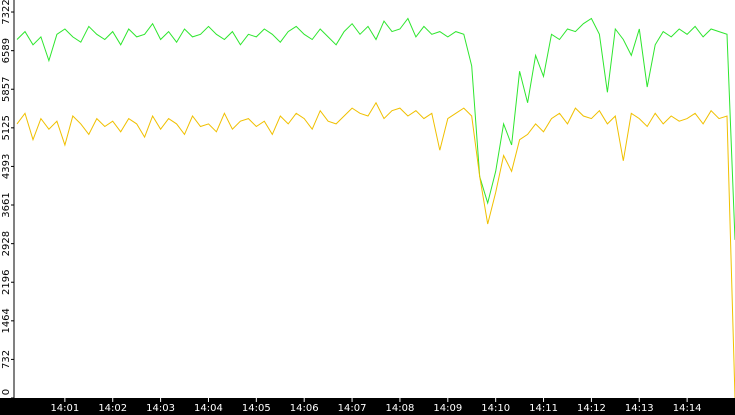 This screenshot has height=415, width=735. I want to click on x-tick-label: 14:02, so click(112, 408).